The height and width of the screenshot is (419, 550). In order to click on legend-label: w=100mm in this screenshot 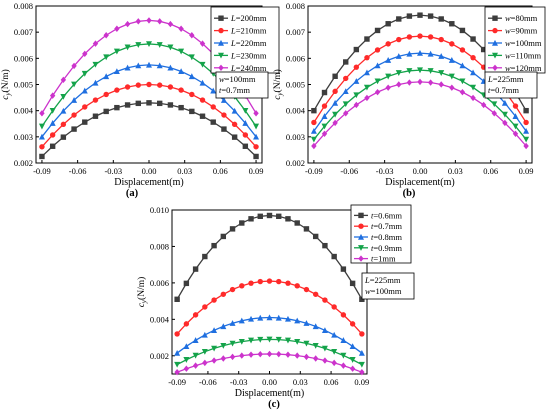, I will do `click(523, 43)`.